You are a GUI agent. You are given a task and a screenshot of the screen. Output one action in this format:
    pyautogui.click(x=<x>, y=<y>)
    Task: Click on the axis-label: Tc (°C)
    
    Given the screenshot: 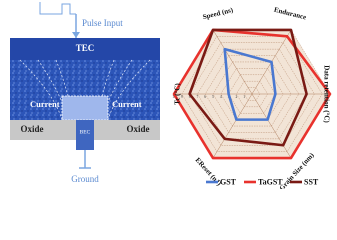 What is the action you would take?
    pyautogui.click(x=178, y=94)
    